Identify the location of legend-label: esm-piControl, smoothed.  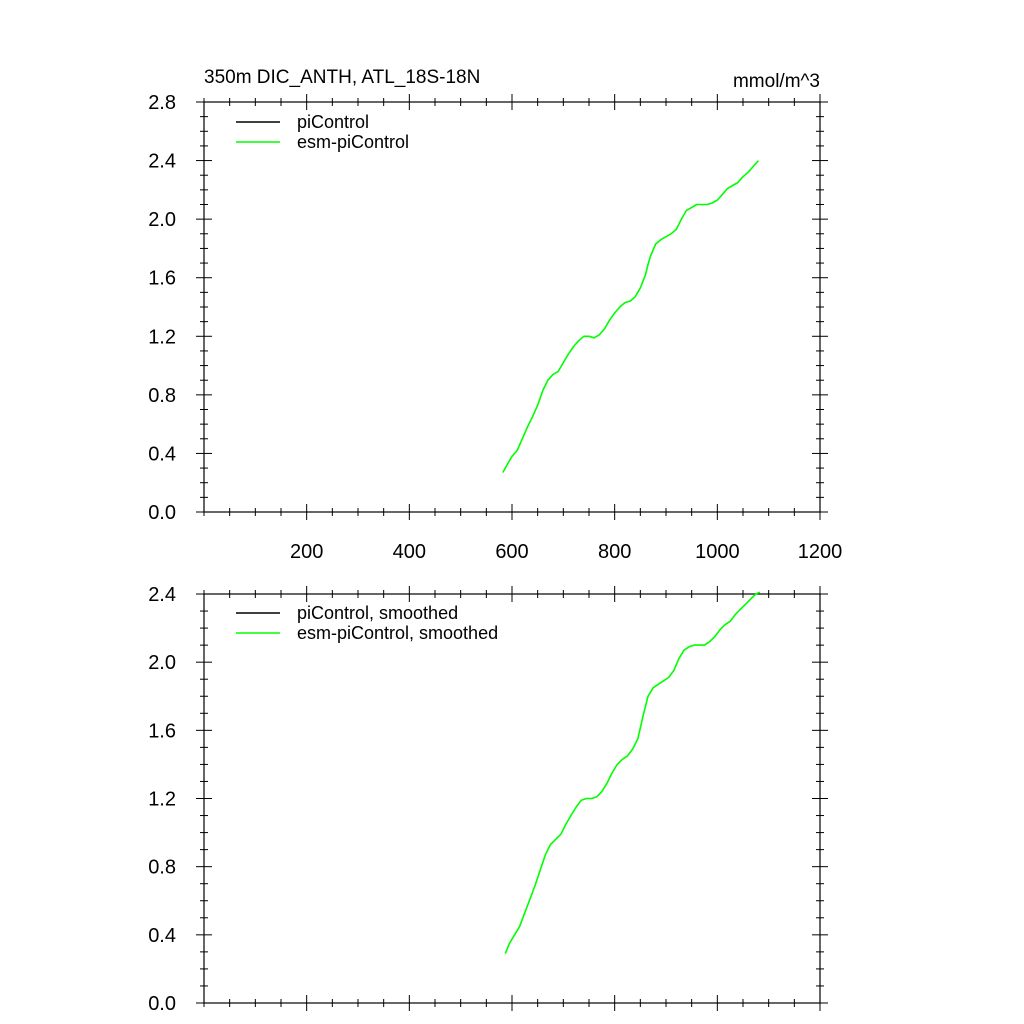
(397, 633).